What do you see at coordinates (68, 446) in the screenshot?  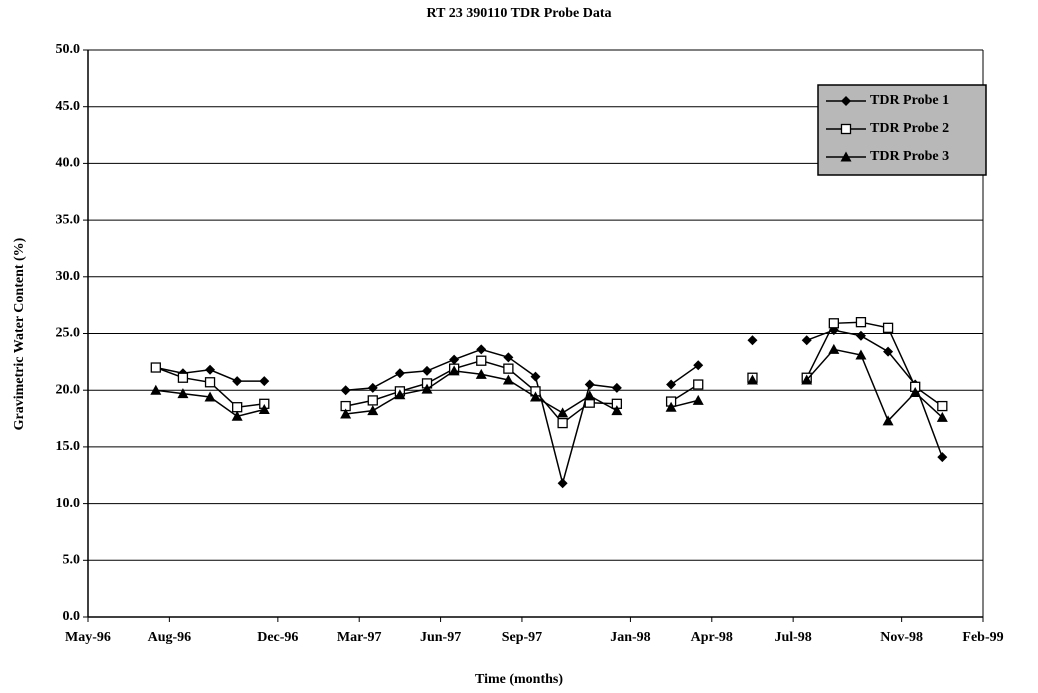 I see `y-tick-label: 15.0` at bounding box center [68, 446].